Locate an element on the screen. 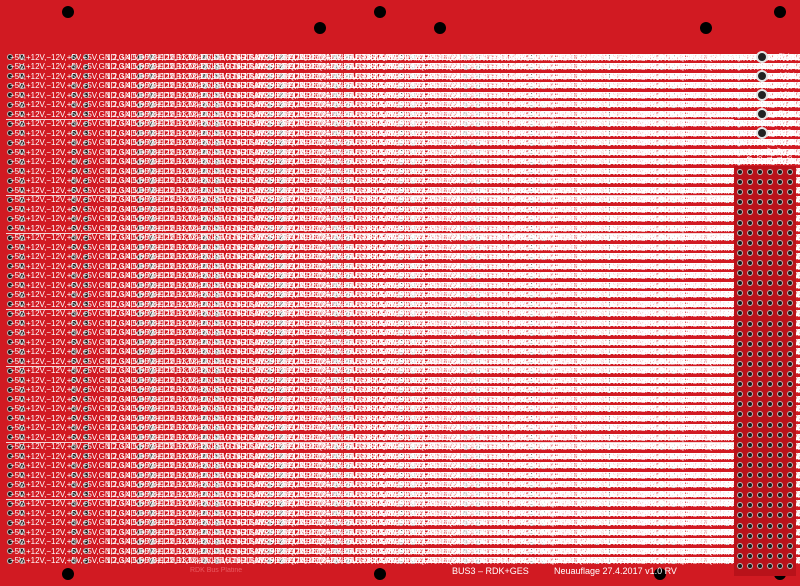 The width and height of the screenshot is (800, 586). power-pad is located at coordinates (762, 76).